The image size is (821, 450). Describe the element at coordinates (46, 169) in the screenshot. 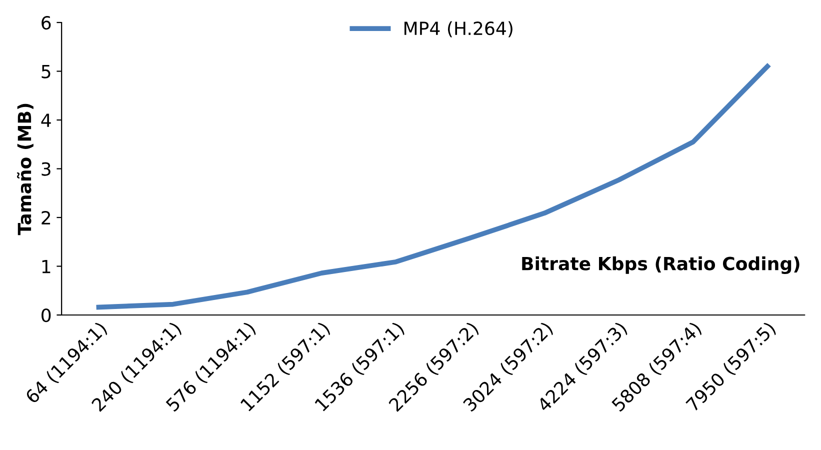

I see `y-tick-label: 3` at that location.